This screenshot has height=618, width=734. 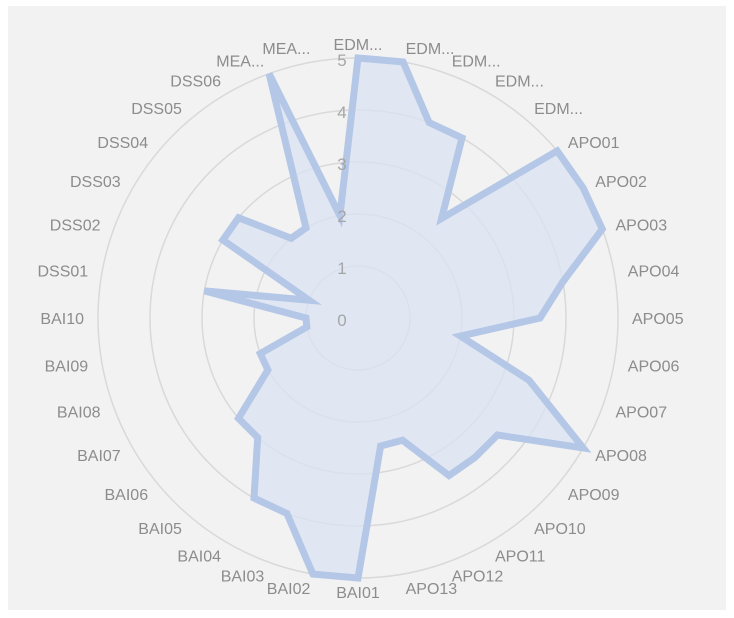 I want to click on category-label: APO06, so click(x=654, y=367).